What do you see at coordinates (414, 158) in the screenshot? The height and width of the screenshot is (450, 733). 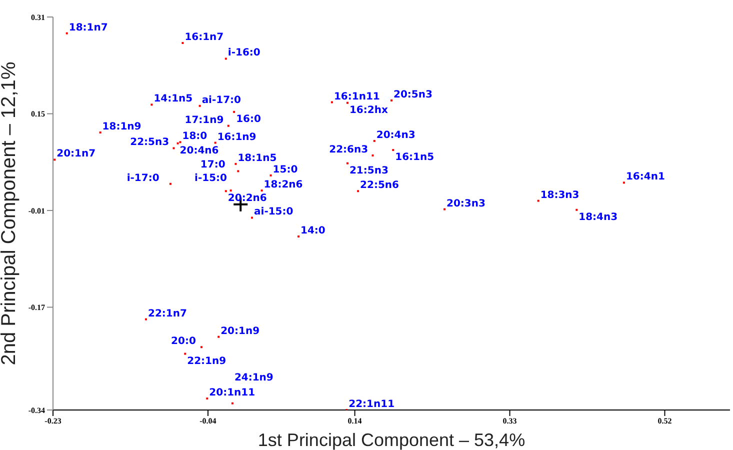 I see `annotation: 16:1n5` at bounding box center [414, 158].